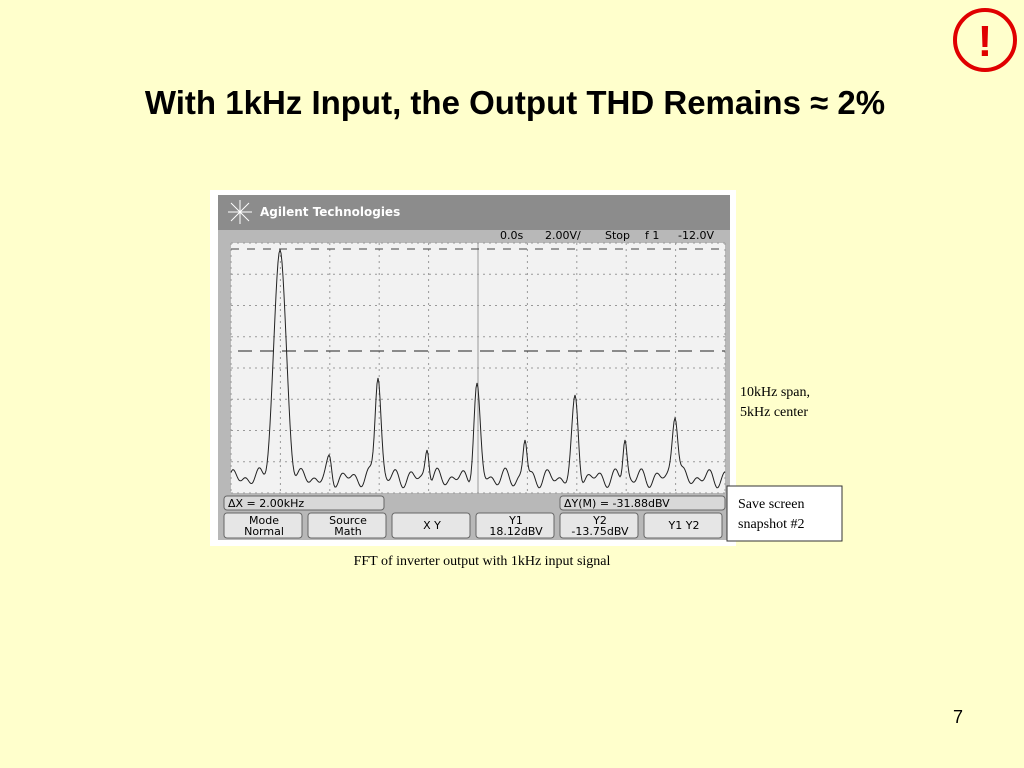  I want to click on header-band, so click(474, 212).